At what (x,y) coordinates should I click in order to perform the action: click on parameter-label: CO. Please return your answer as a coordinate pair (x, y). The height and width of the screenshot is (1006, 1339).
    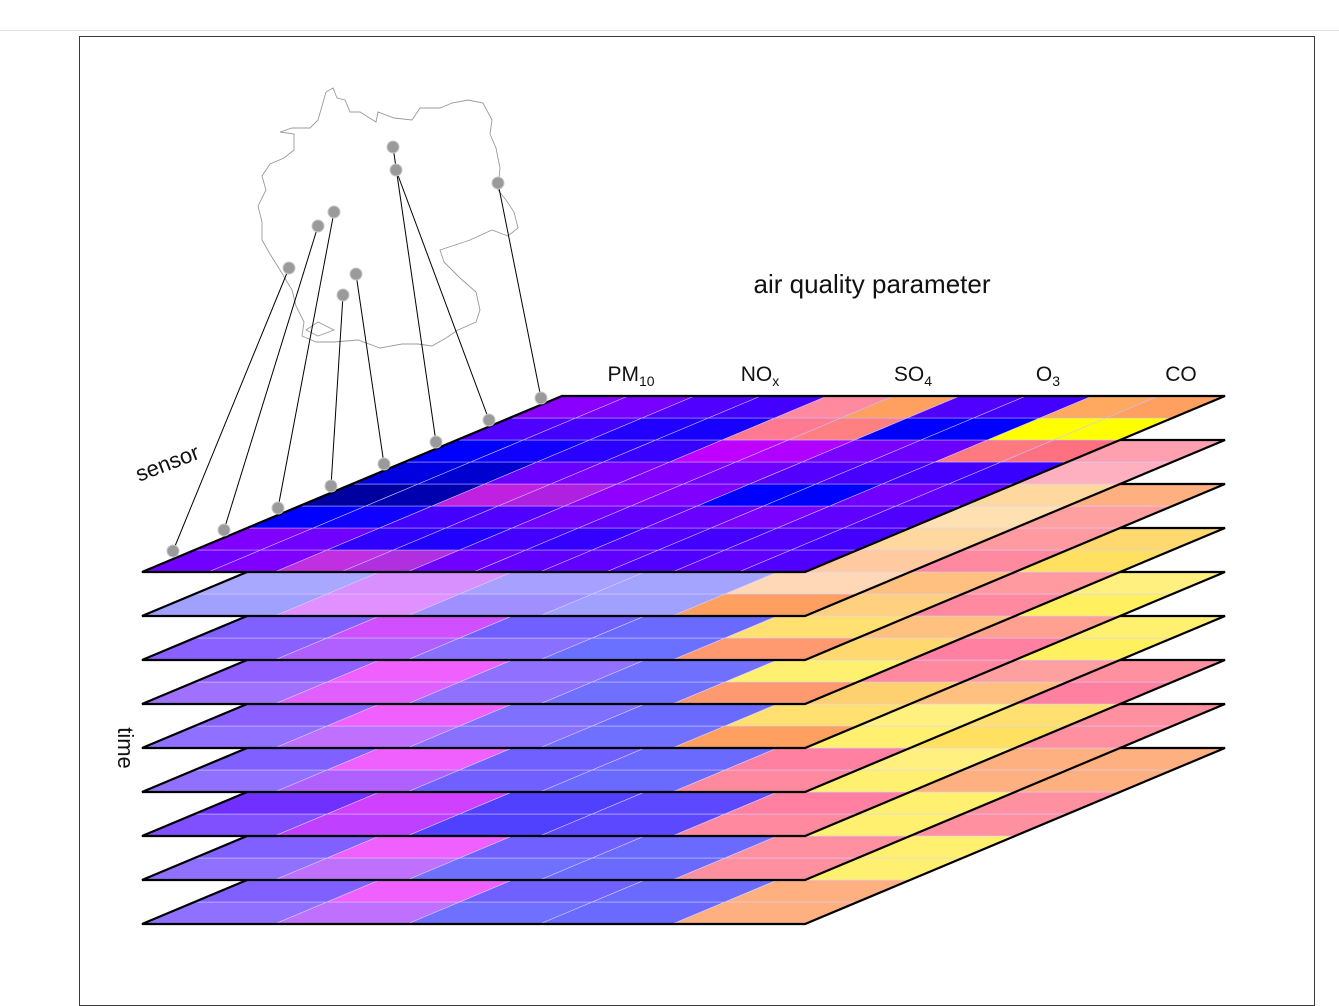
    Looking at the image, I should click on (1181, 374).